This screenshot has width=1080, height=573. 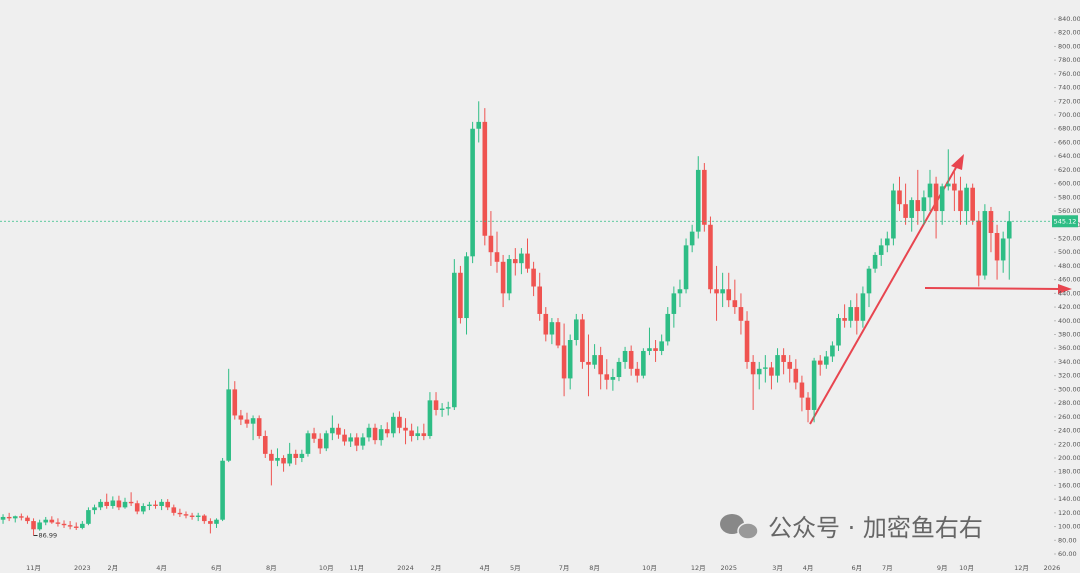 I want to click on x-tick-label: 4月, so click(x=161, y=568).